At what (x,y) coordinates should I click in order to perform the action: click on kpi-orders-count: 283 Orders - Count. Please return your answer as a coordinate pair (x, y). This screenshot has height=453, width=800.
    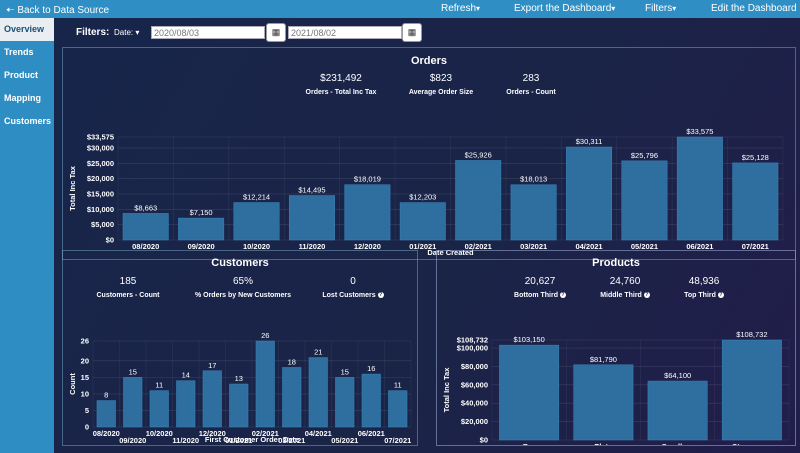
    Looking at the image, I should click on (531, 84).